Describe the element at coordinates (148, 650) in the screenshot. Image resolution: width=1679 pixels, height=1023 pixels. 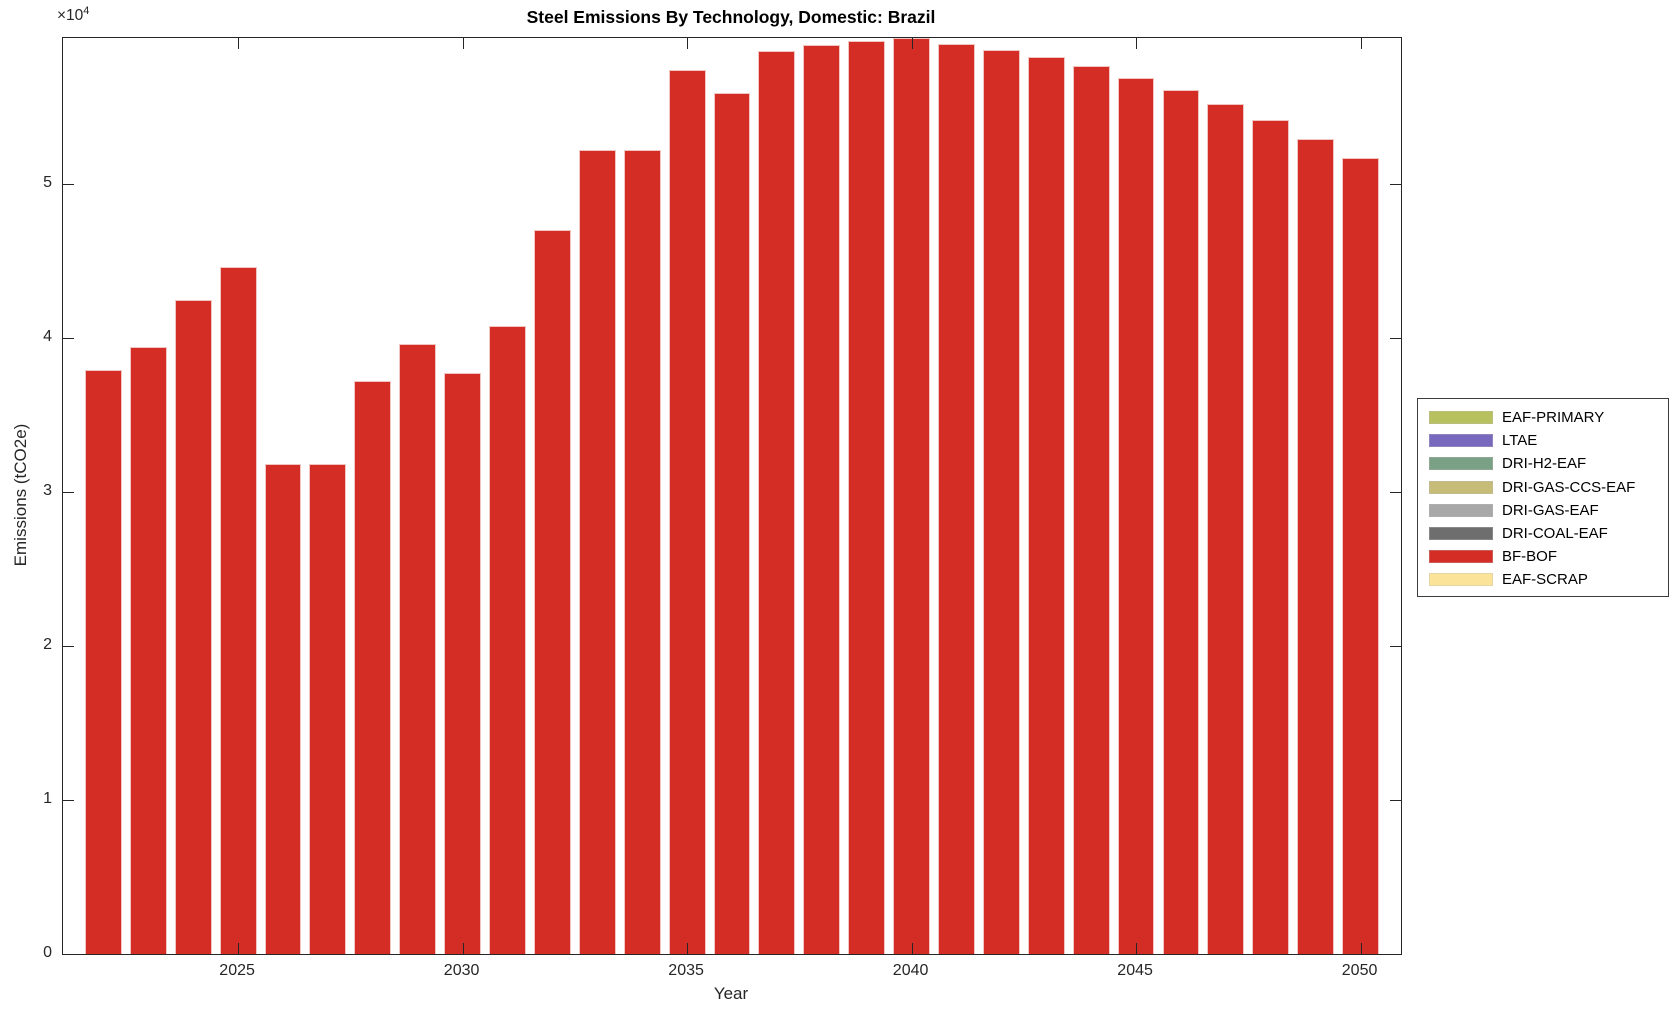
I see `bar-2023` at that location.